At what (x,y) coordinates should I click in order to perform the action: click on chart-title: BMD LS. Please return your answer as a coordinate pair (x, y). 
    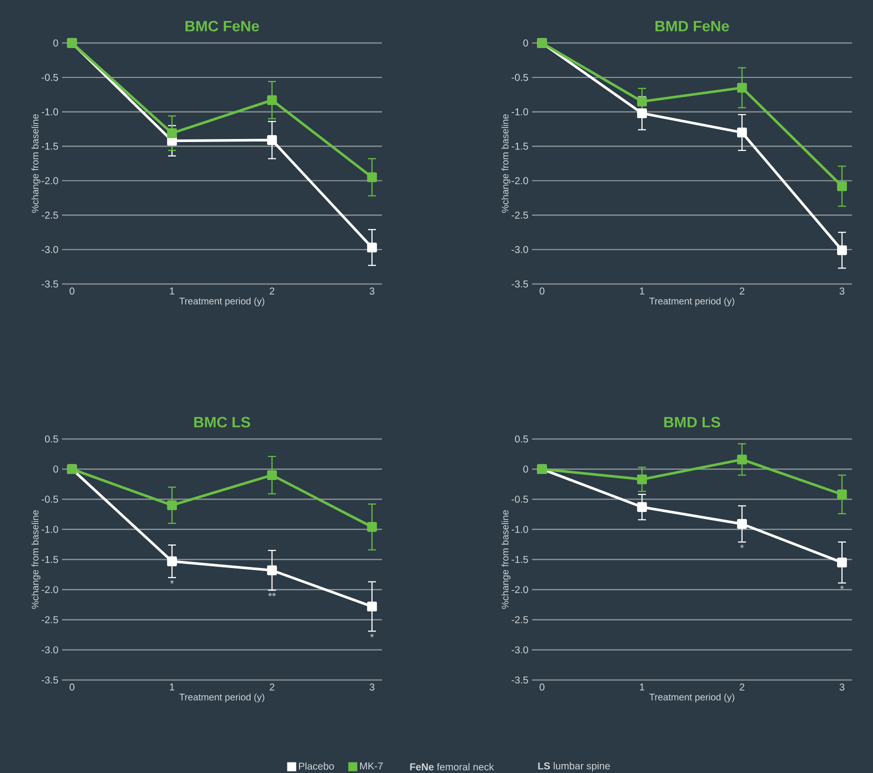
    Looking at the image, I should click on (692, 422).